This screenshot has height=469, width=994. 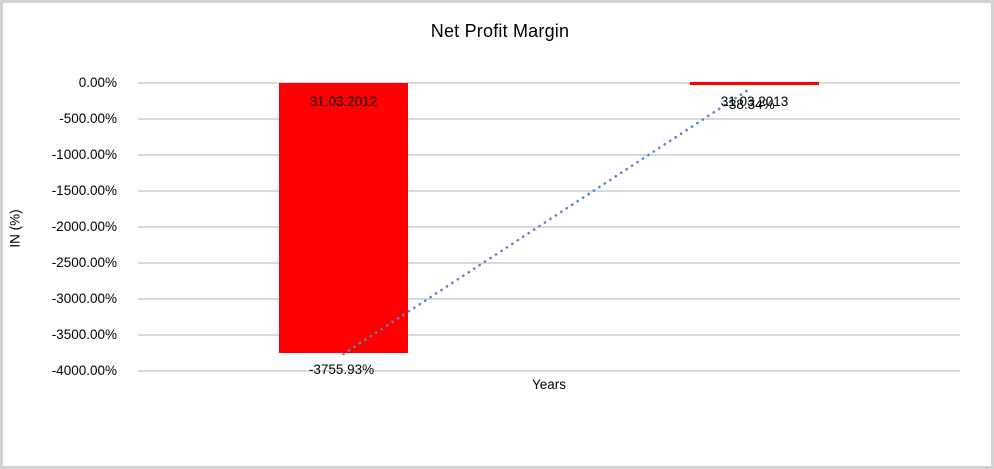 What do you see at coordinates (343, 101) in the screenshot?
I see `bar-category-label: 31.03.2012` at bounding box center [343, 101].